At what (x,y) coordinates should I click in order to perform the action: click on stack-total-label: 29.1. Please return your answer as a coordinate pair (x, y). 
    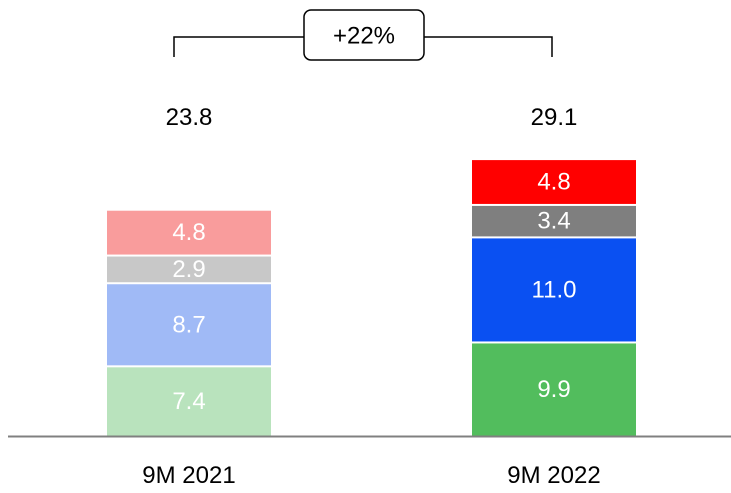
    Looking at the image, I should click on (554, 117).